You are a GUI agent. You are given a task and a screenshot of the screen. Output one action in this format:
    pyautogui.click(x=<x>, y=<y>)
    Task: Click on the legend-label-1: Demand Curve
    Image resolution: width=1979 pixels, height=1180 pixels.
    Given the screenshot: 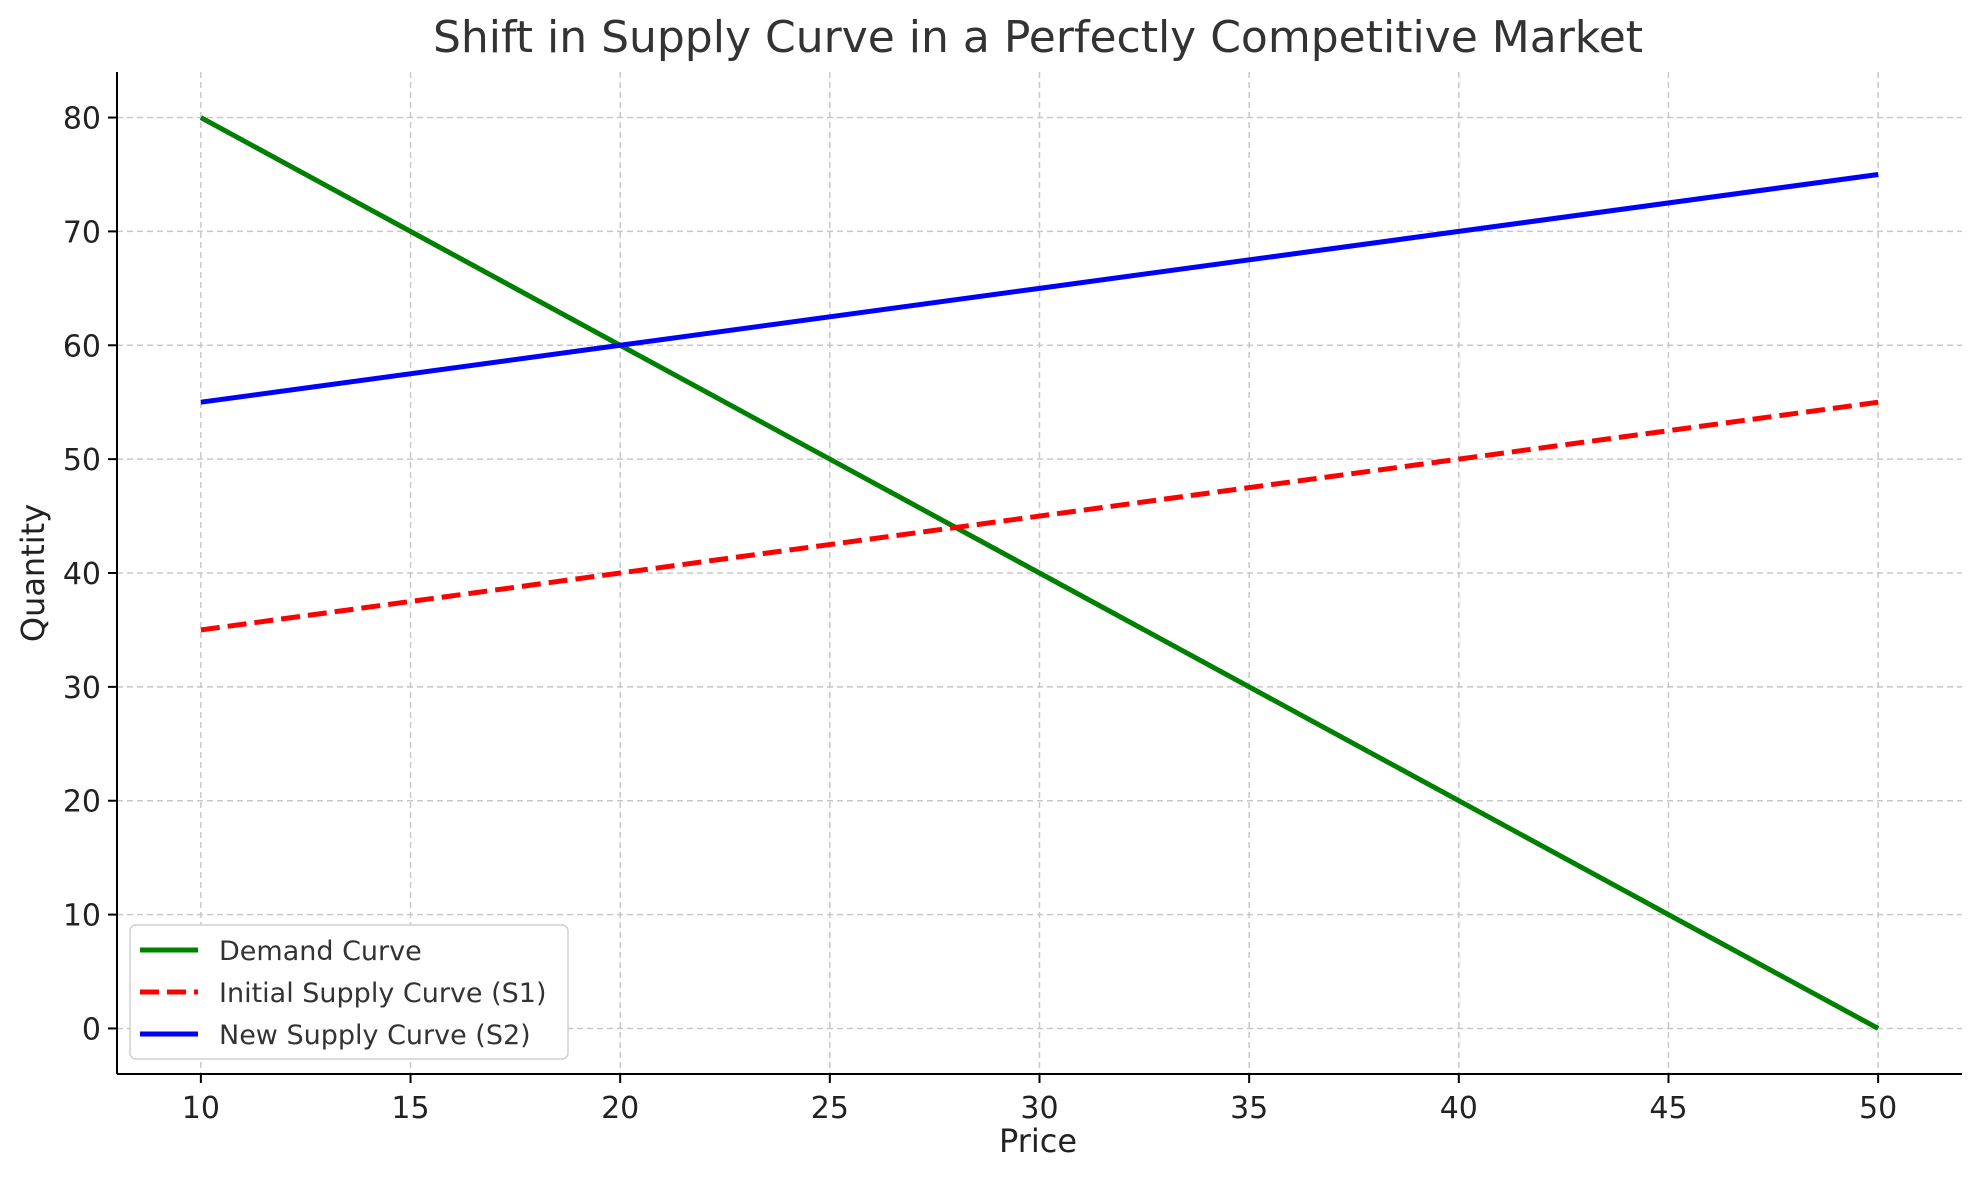 What is the action you would take?
    pyautogui.click(x=320, y=951)
    